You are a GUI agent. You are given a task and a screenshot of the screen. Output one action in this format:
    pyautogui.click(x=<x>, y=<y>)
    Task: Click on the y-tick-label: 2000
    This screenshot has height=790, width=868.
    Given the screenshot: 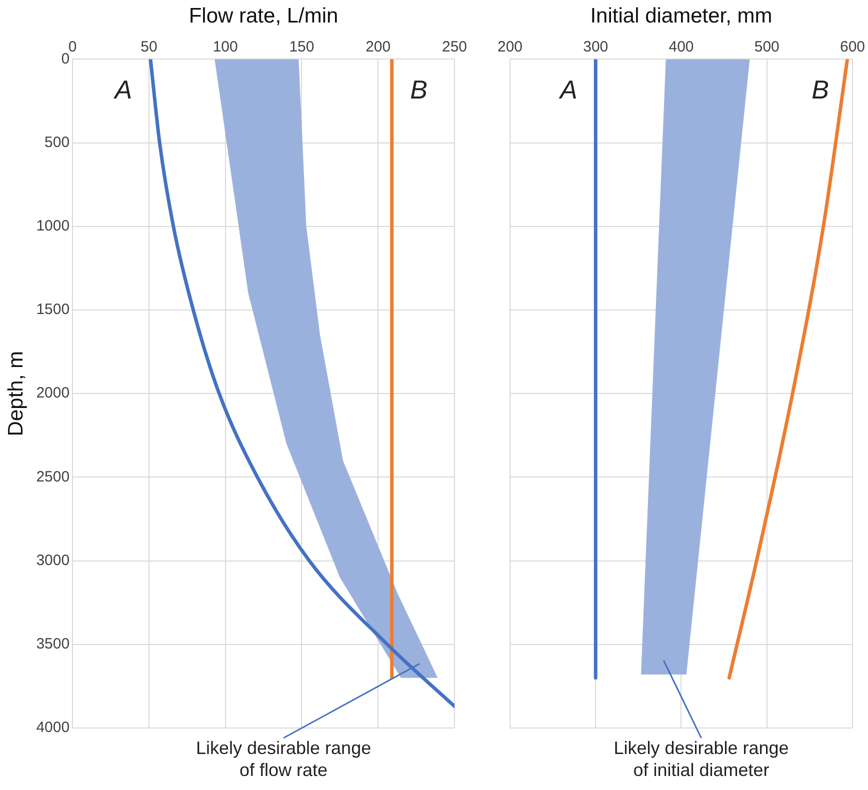 What is the action you would take?
    pyautogui.click(x=53, y=393)
    